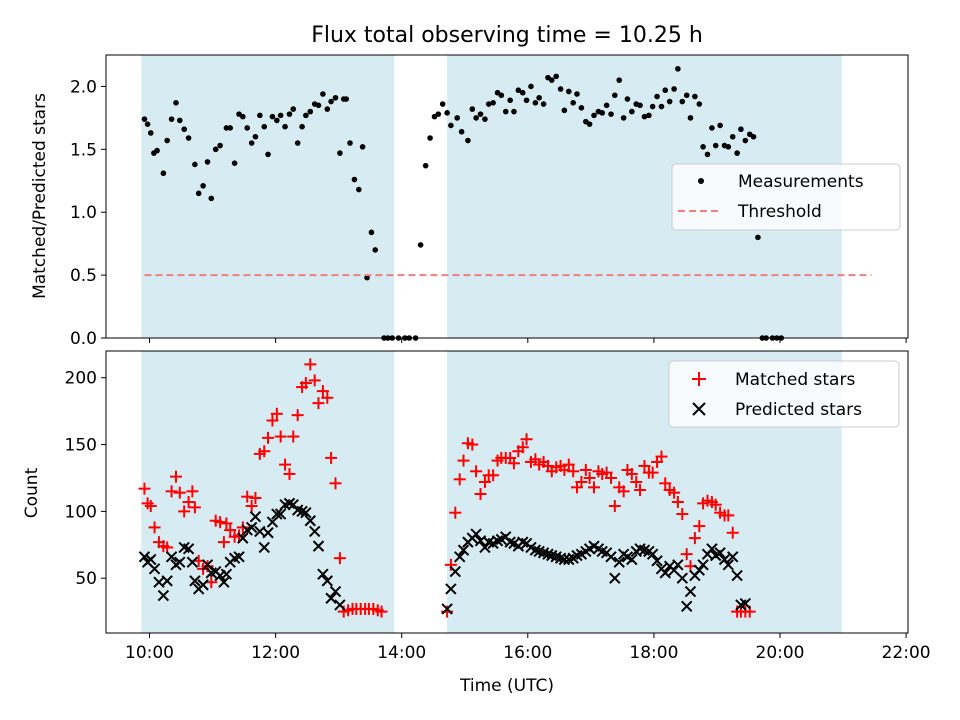  Describe the element at coordinates (701, 181) in the screenshot. I see `measurements-legend-marker` at that location.